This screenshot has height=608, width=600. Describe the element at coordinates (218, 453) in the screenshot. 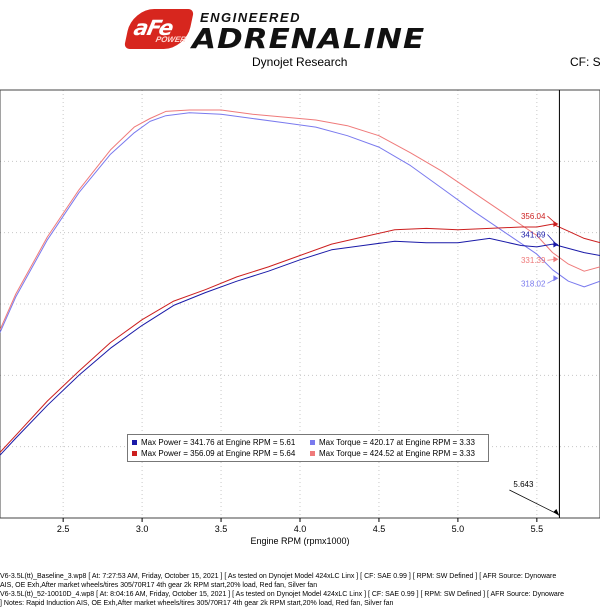

I see `legend-text: Max Power = 356.09 at Engine RPM = 5.64` at that location.